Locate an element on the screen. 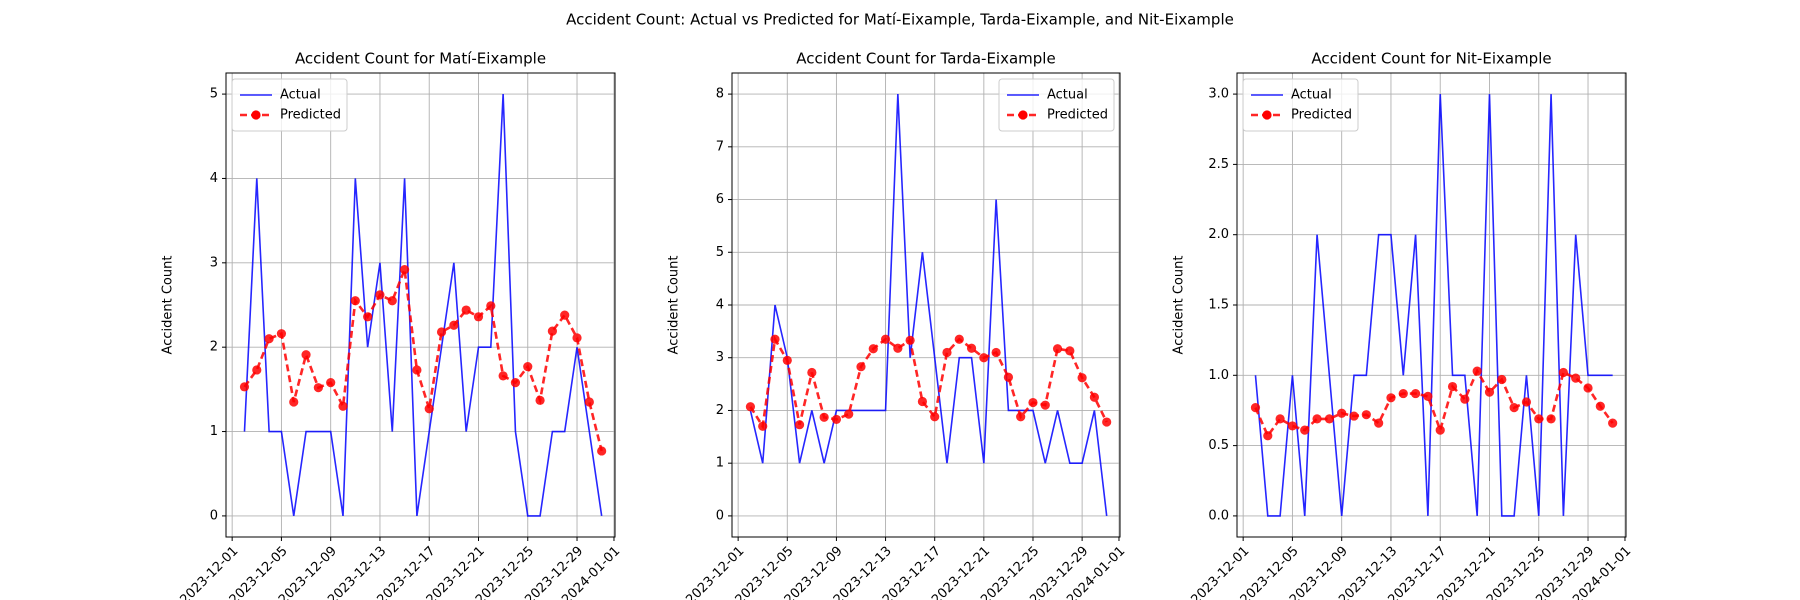 Image resolution: width=1800 pixels, height=600 pixels. y-tick-label: 2.5 is located at coordinates (1218, 164).